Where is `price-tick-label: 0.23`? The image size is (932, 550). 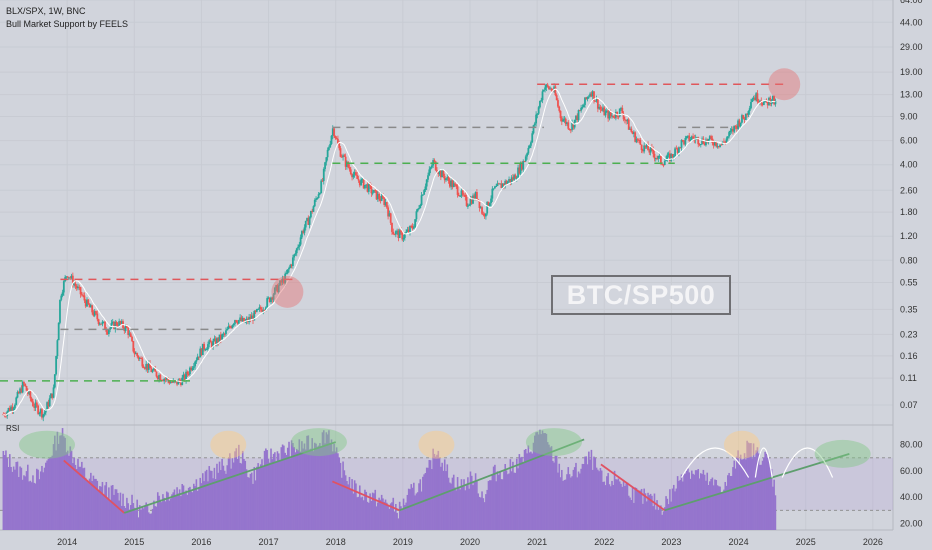
price-tick-label: 0.23 is located at coordinates (909, 334).